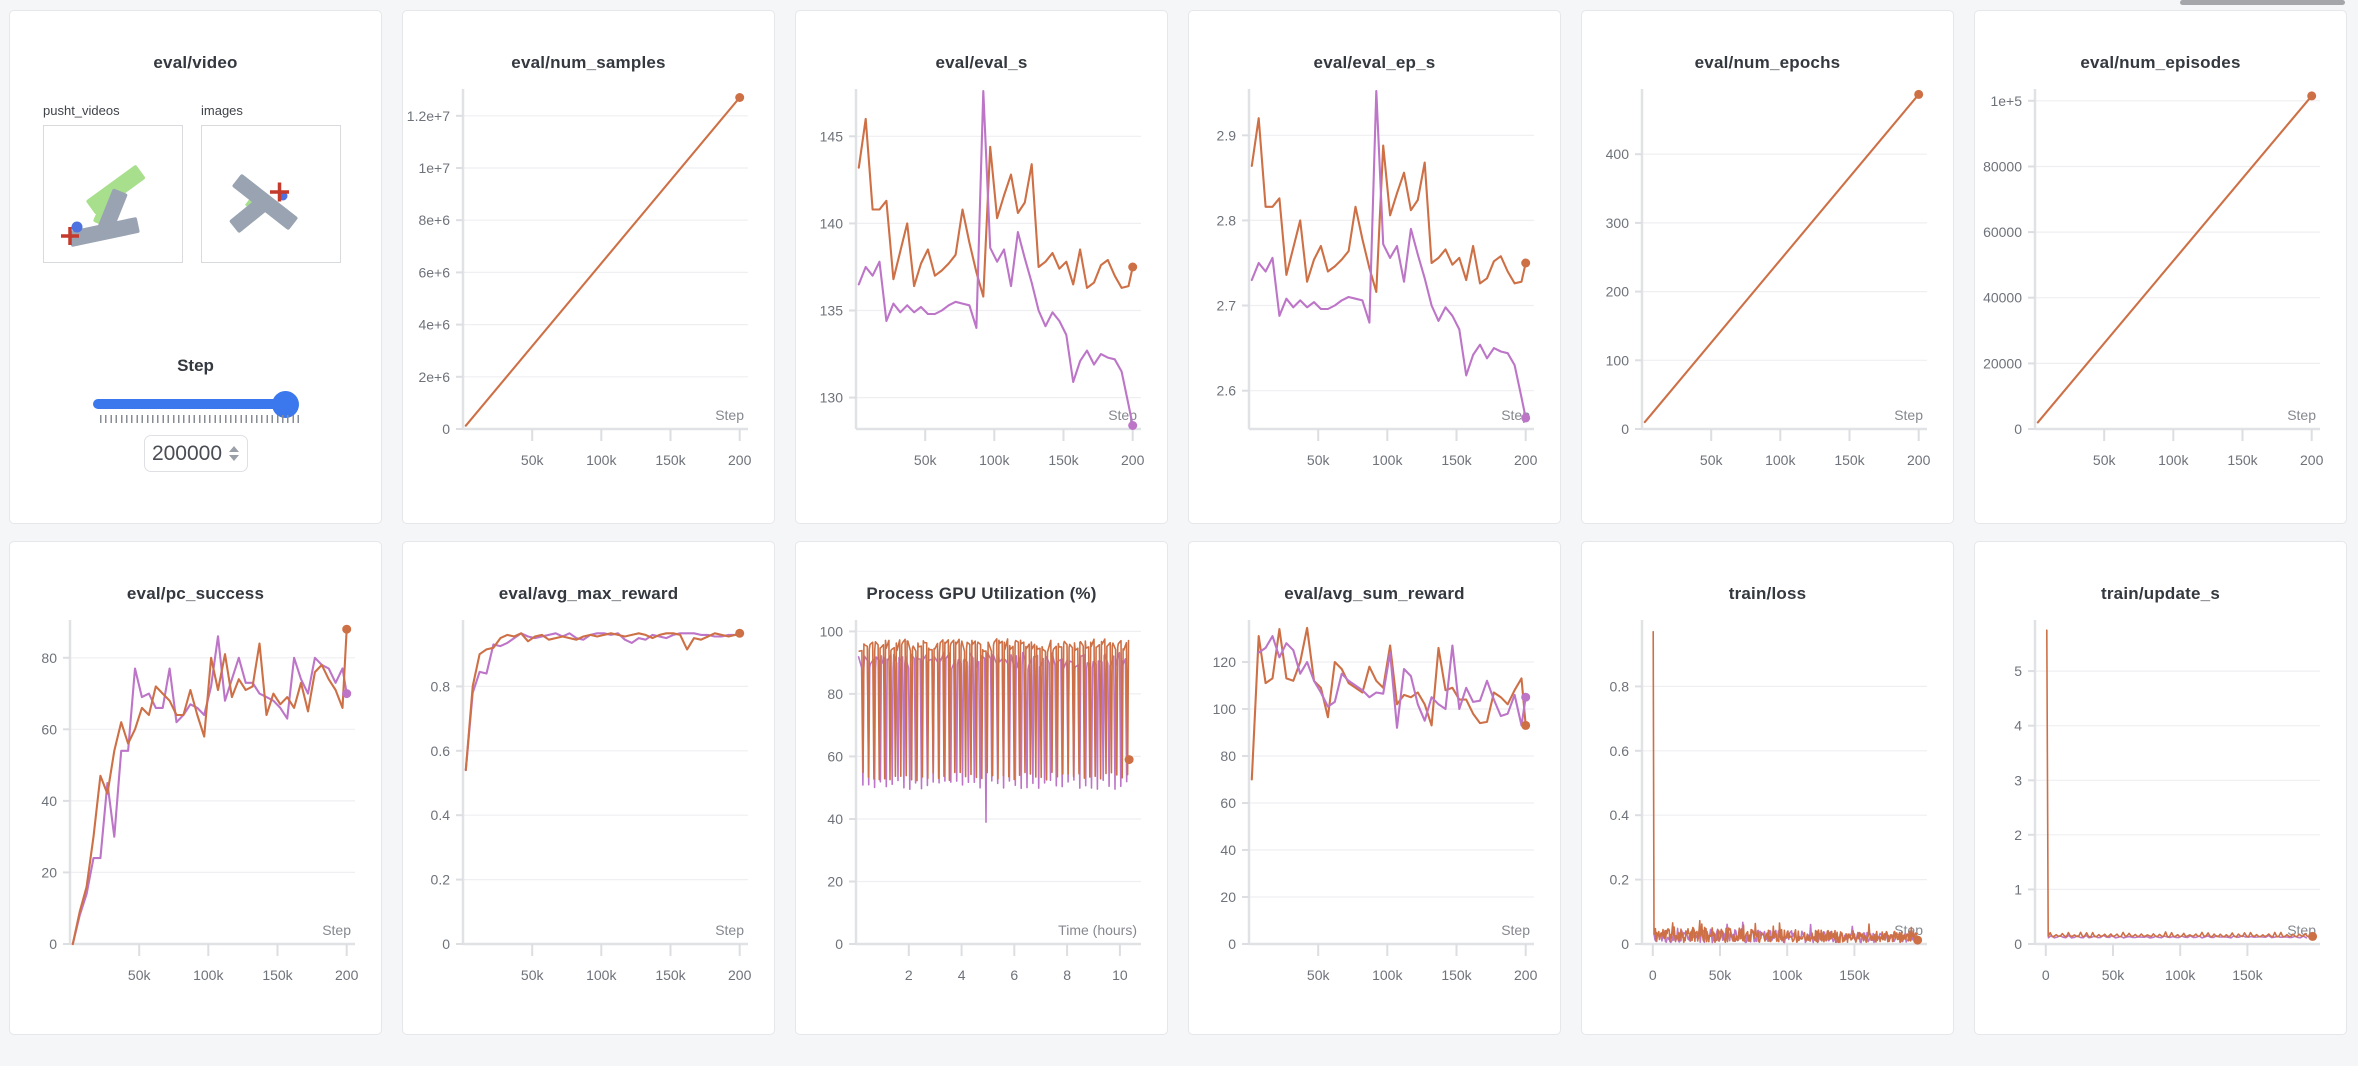 The image size is (2358, 1066). What do you see at coordinates (195, 62) in the screenshot?
I see `media-panel-title: eval/video` at bounding box center [195, 62].